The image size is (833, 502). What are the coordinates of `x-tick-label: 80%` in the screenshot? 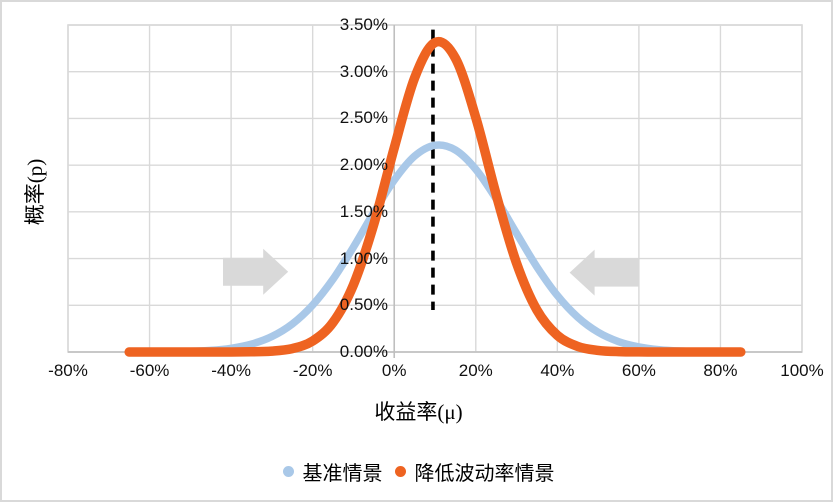 It's located at (720, 370).